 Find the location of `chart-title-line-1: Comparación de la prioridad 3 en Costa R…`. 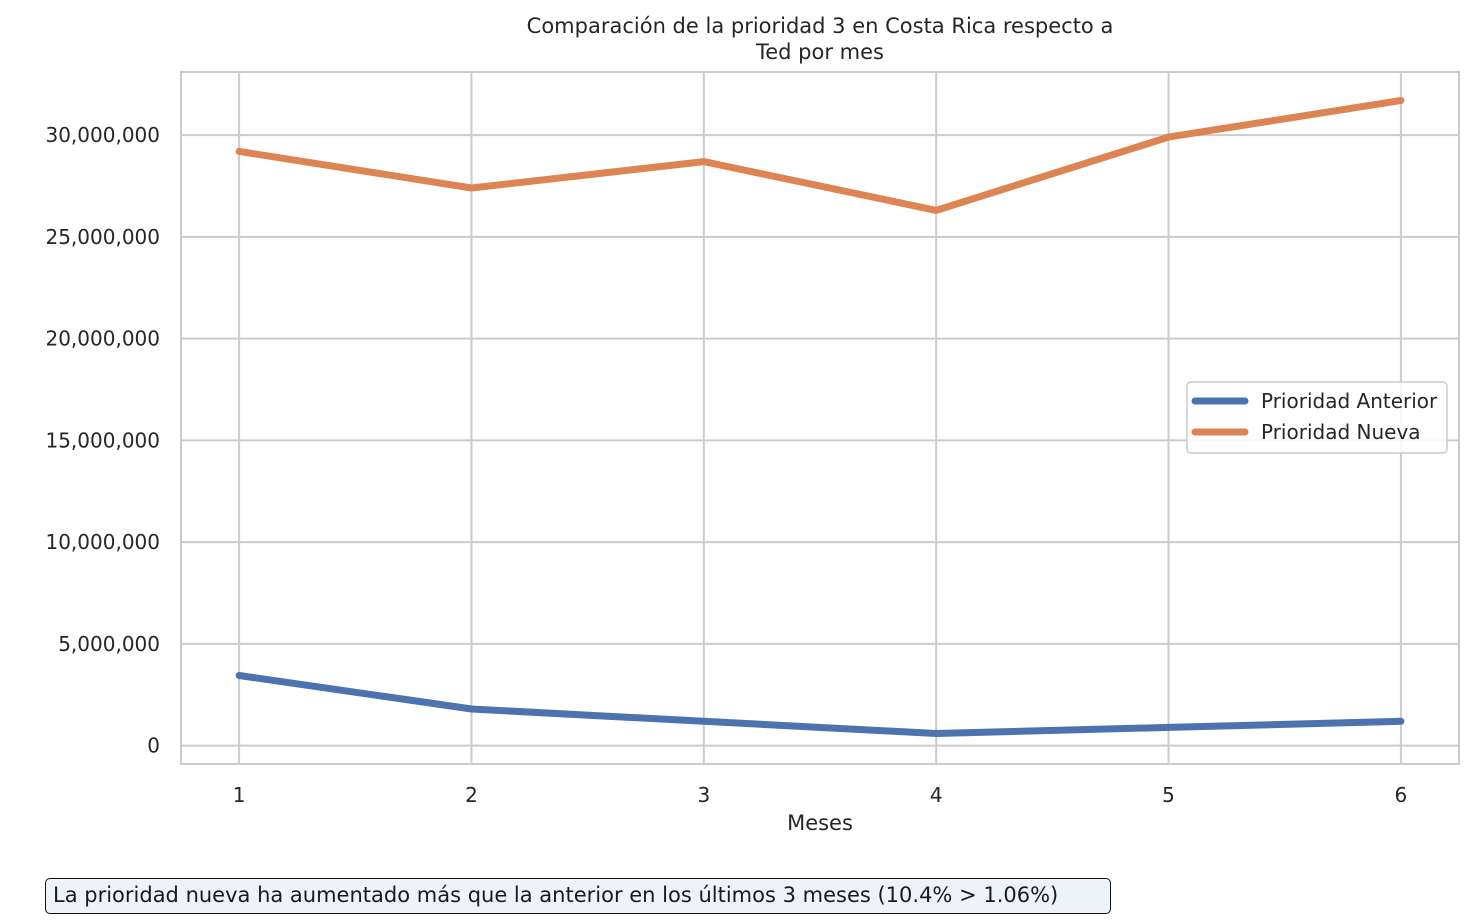

chart-title-line-1: Comparación de la prioridad 3 en Costa R… is located at coordinates (820, 26).